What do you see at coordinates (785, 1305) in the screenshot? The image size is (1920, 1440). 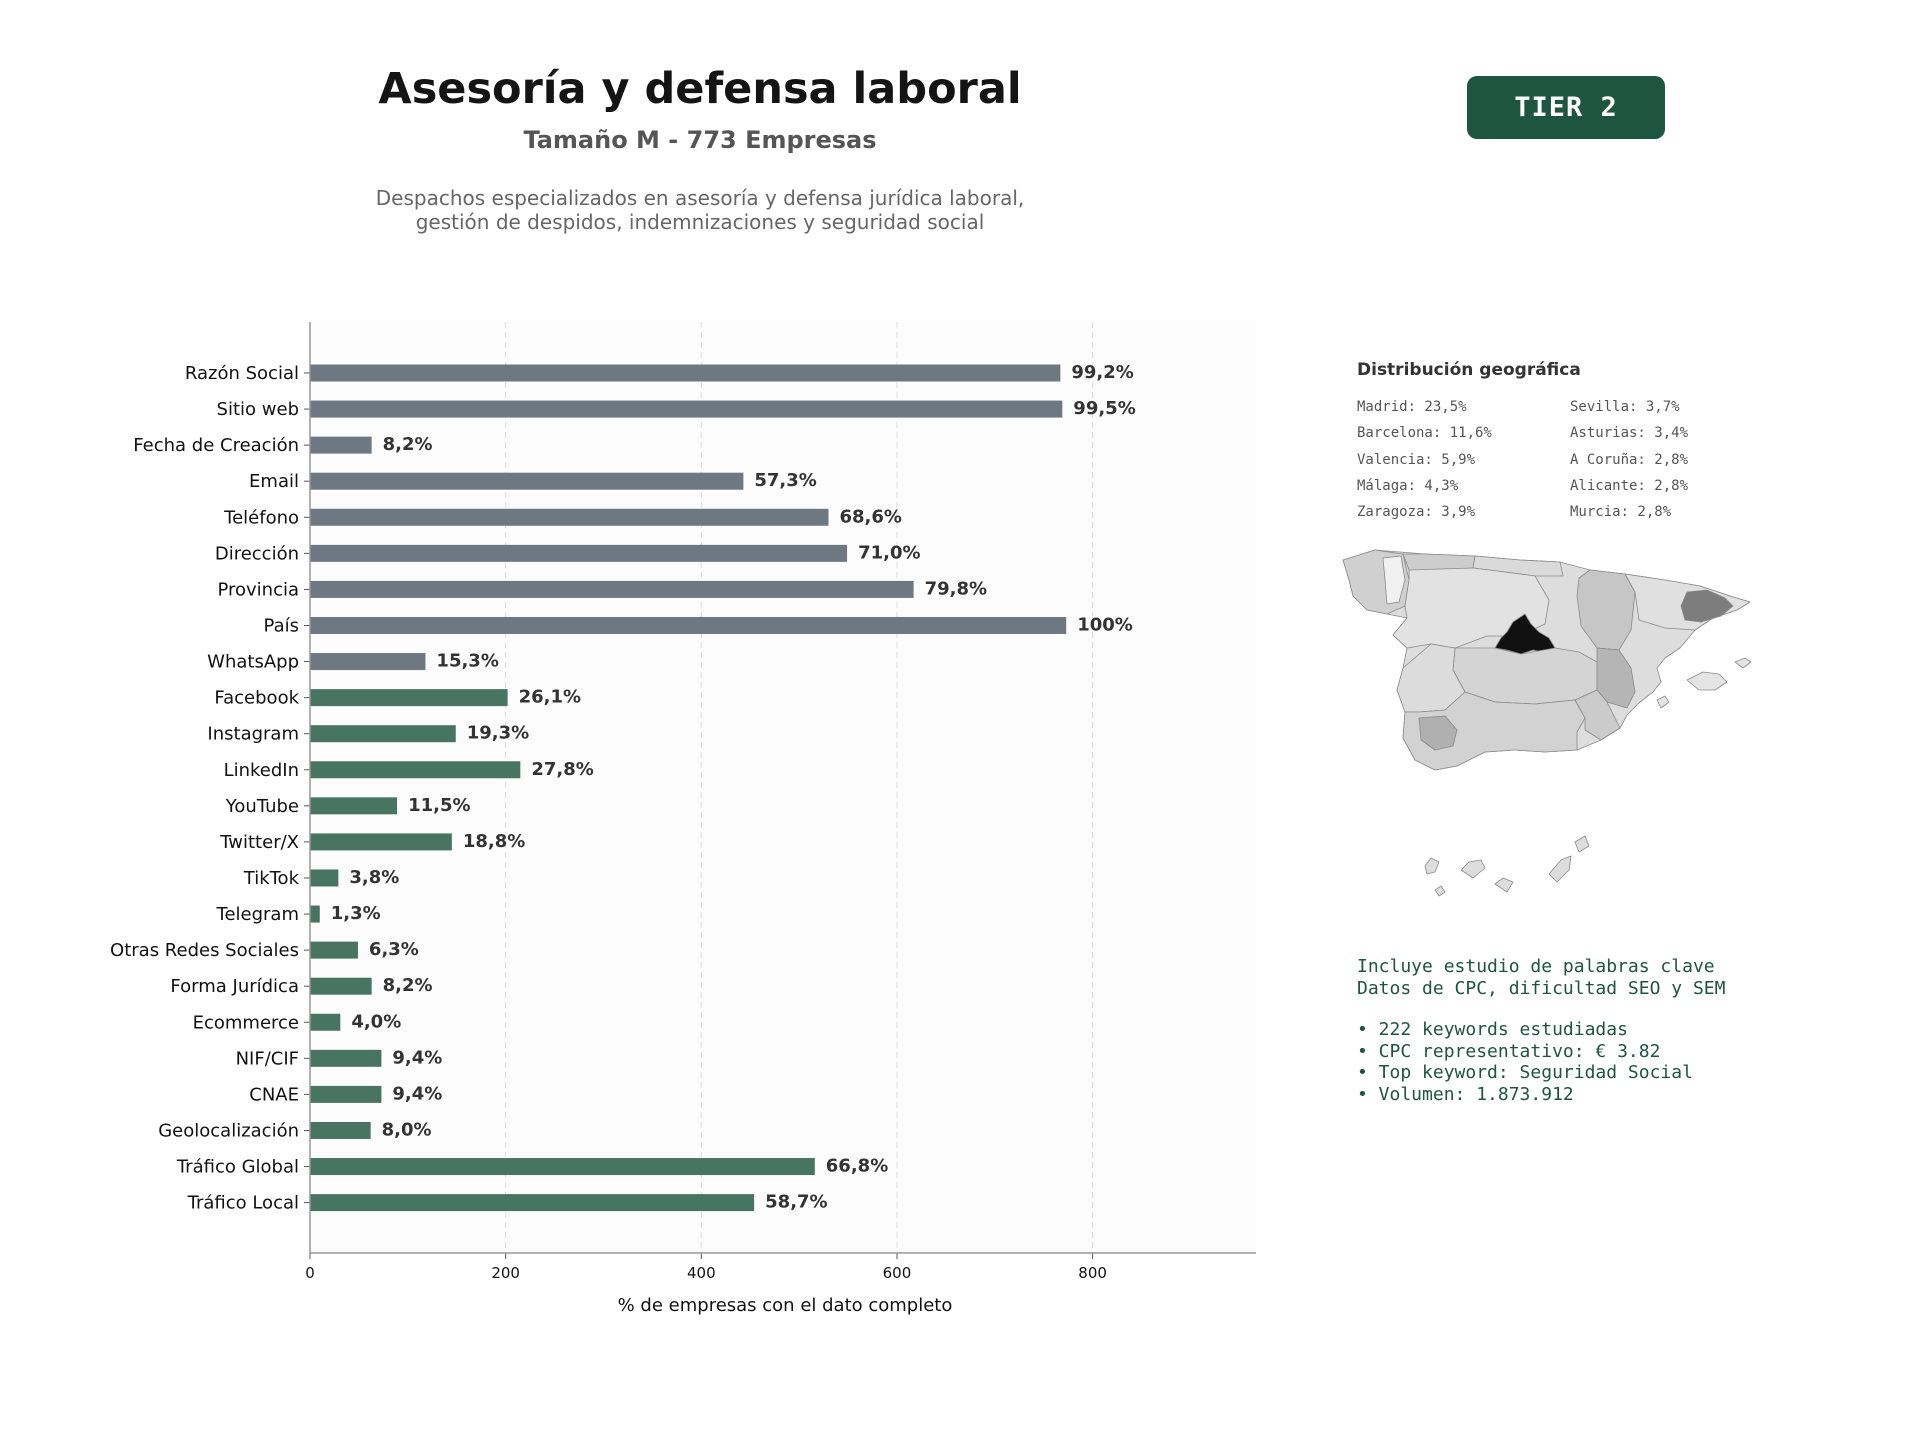 I see `x-axis-label: % de empresas con el dato completo` at bounding box center [785, 1305].